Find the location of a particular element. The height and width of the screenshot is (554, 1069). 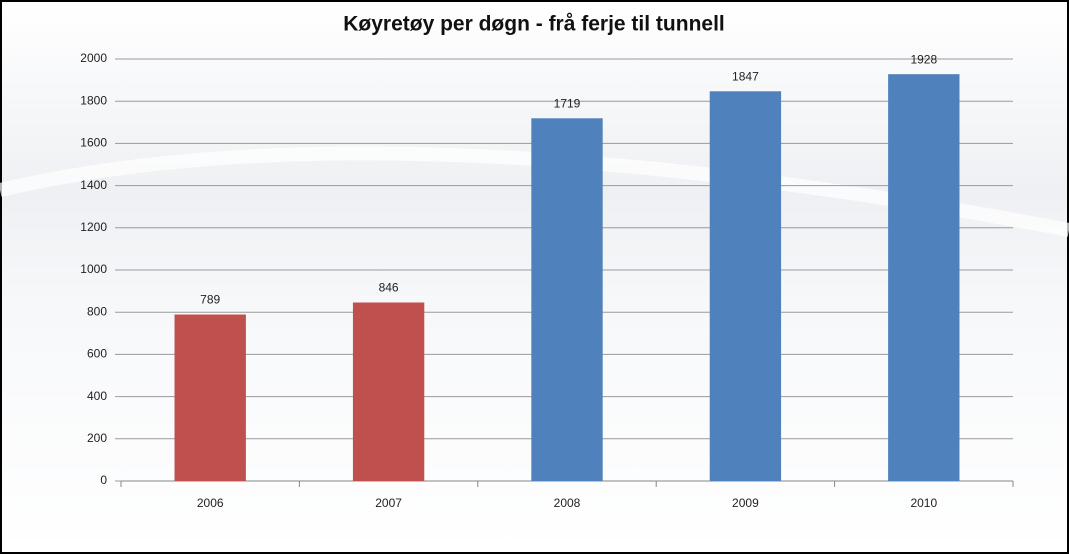

data-label: 789 is located at coordinates (210, 300).